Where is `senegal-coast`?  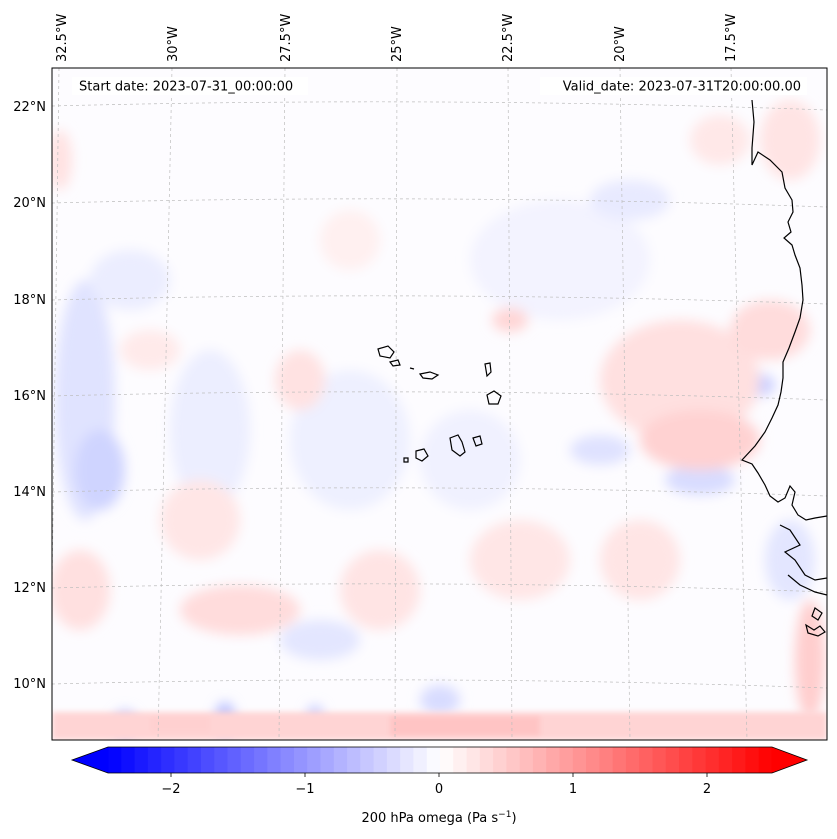 senegal-coast is located at coordinates (803, 552).